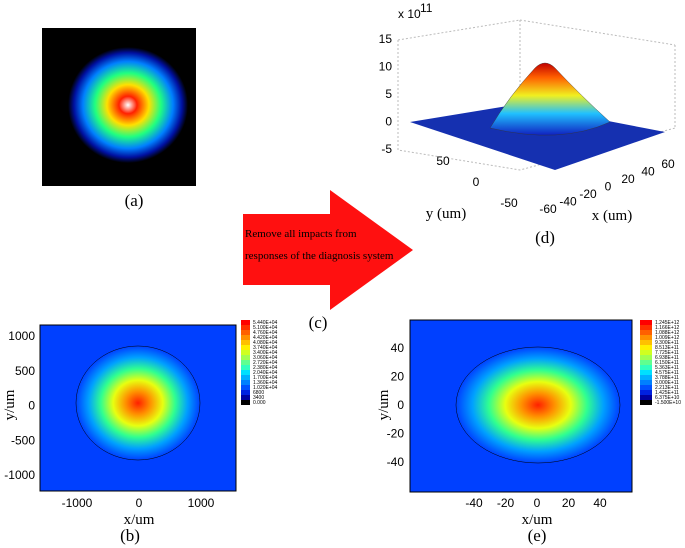 The image size is (685, 548). Describe the element at coordinates (388, 94) in the screenshot. I see `tick-label: 5` at that location.